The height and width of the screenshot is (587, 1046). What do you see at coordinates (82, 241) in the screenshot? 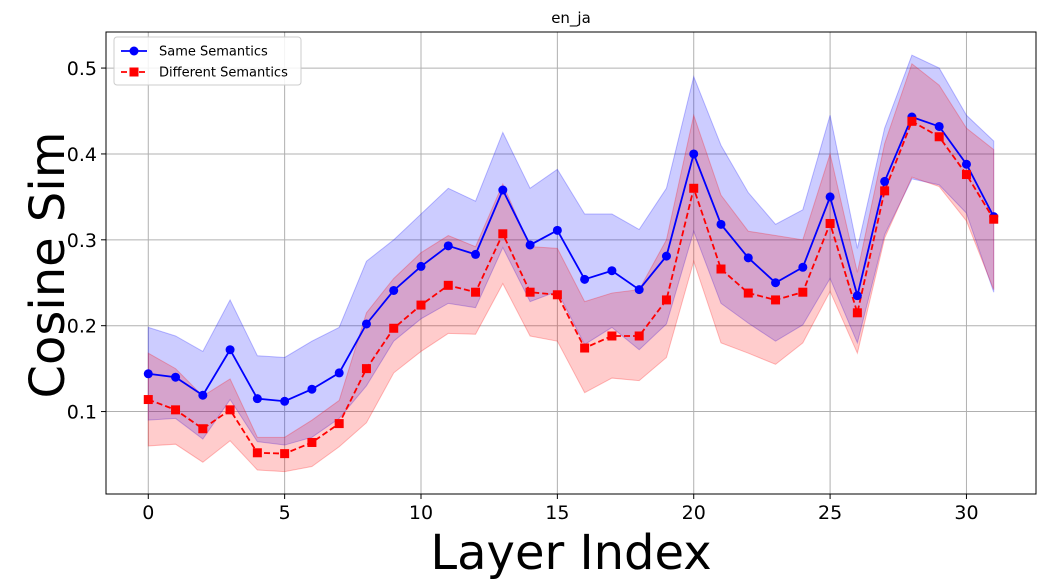
I see `y-tick-label: 0.3` at bounding box center [82, 241].